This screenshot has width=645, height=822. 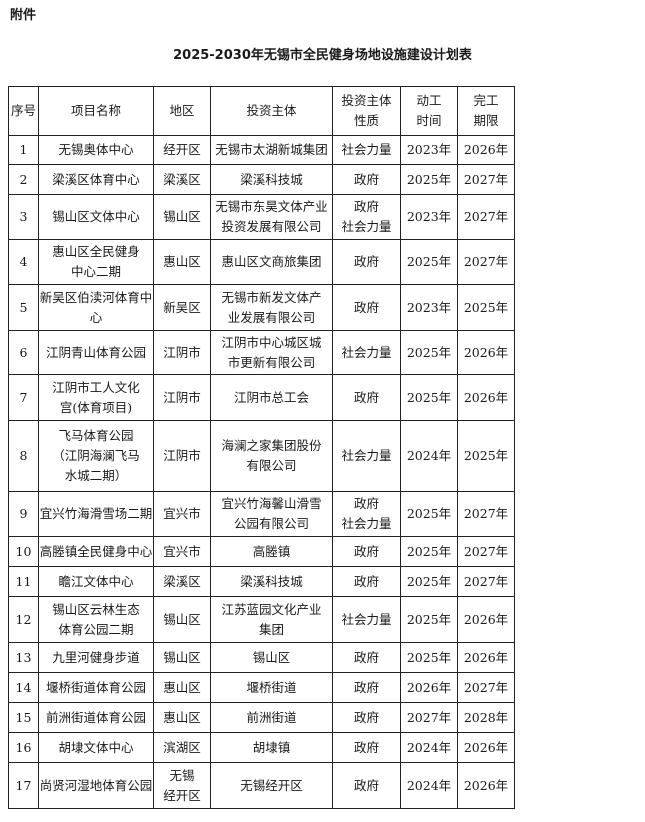 I want to click on cell-district: 无锡 经开区, so click(x=182, y=785).